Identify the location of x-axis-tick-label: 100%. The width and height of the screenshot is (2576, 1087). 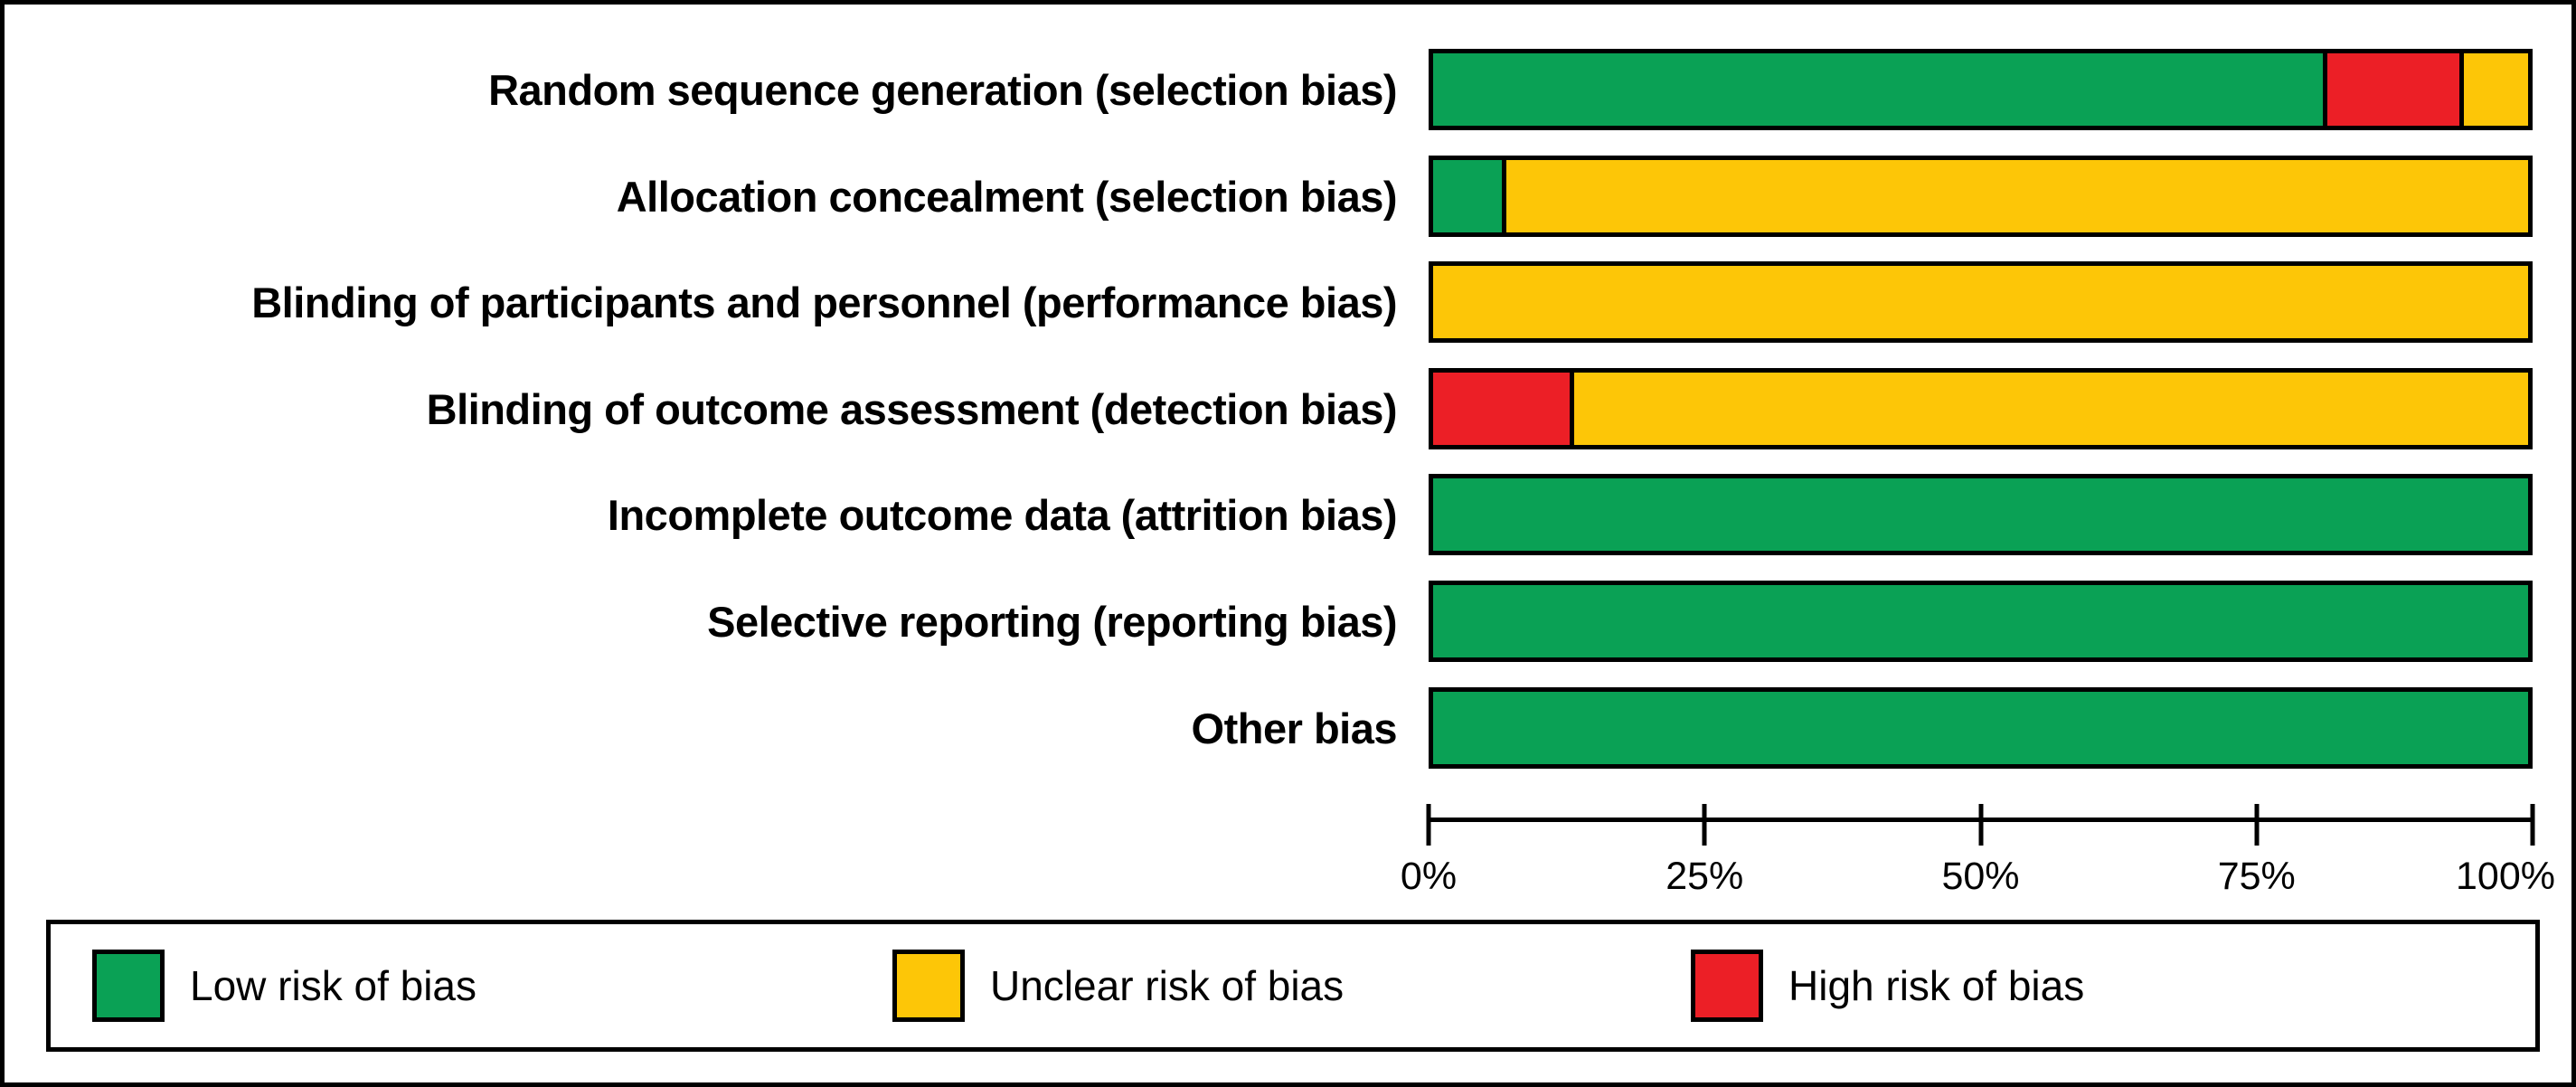
(2505, 876).